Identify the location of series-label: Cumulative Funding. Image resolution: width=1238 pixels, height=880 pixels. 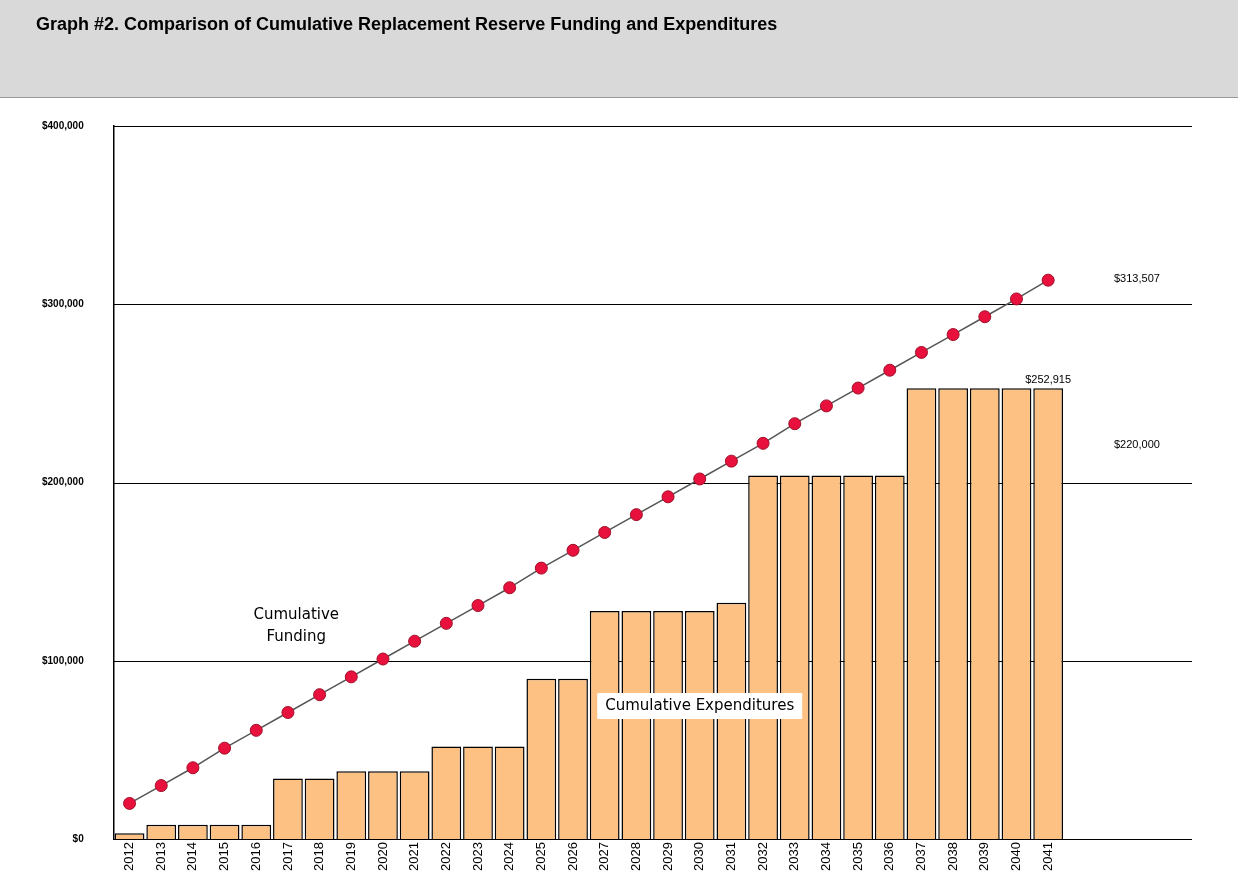
(296, 624).